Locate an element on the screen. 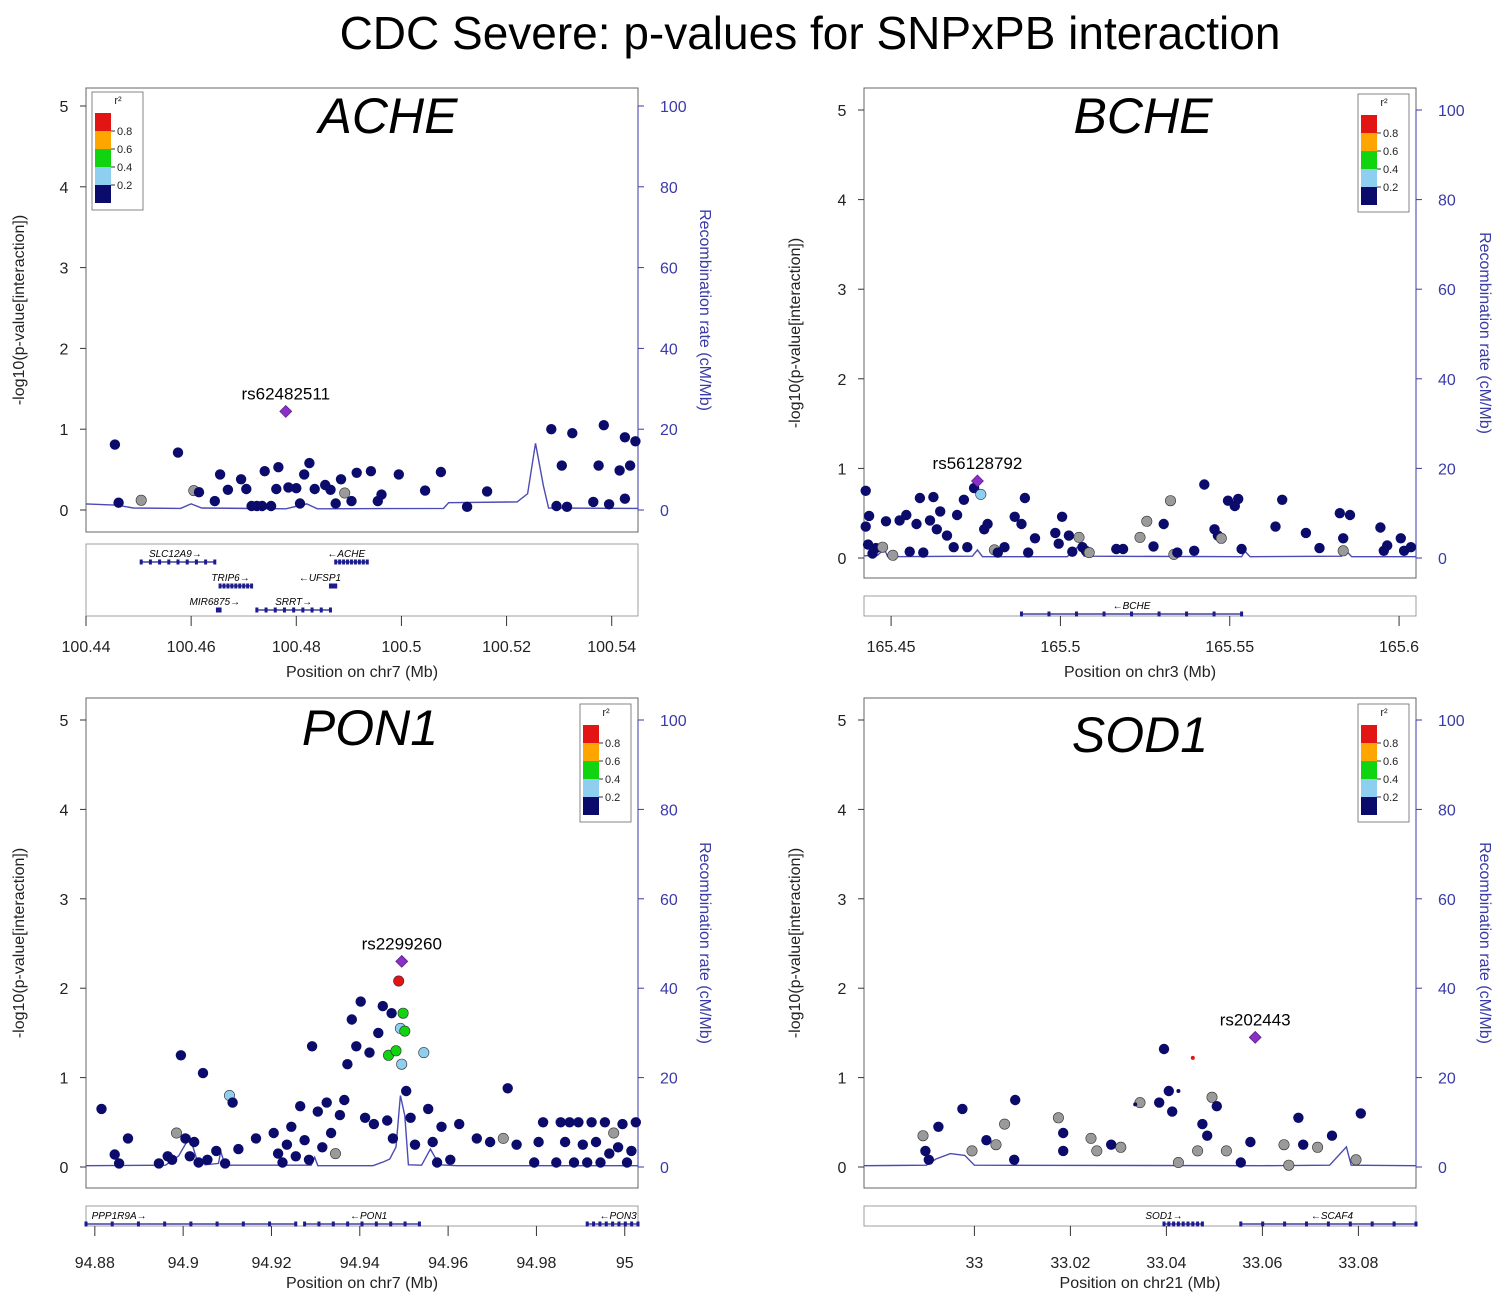 The height and width of the screenshot is (1300, 1500). snp-point-small is located at coordinates (1192, 1057).